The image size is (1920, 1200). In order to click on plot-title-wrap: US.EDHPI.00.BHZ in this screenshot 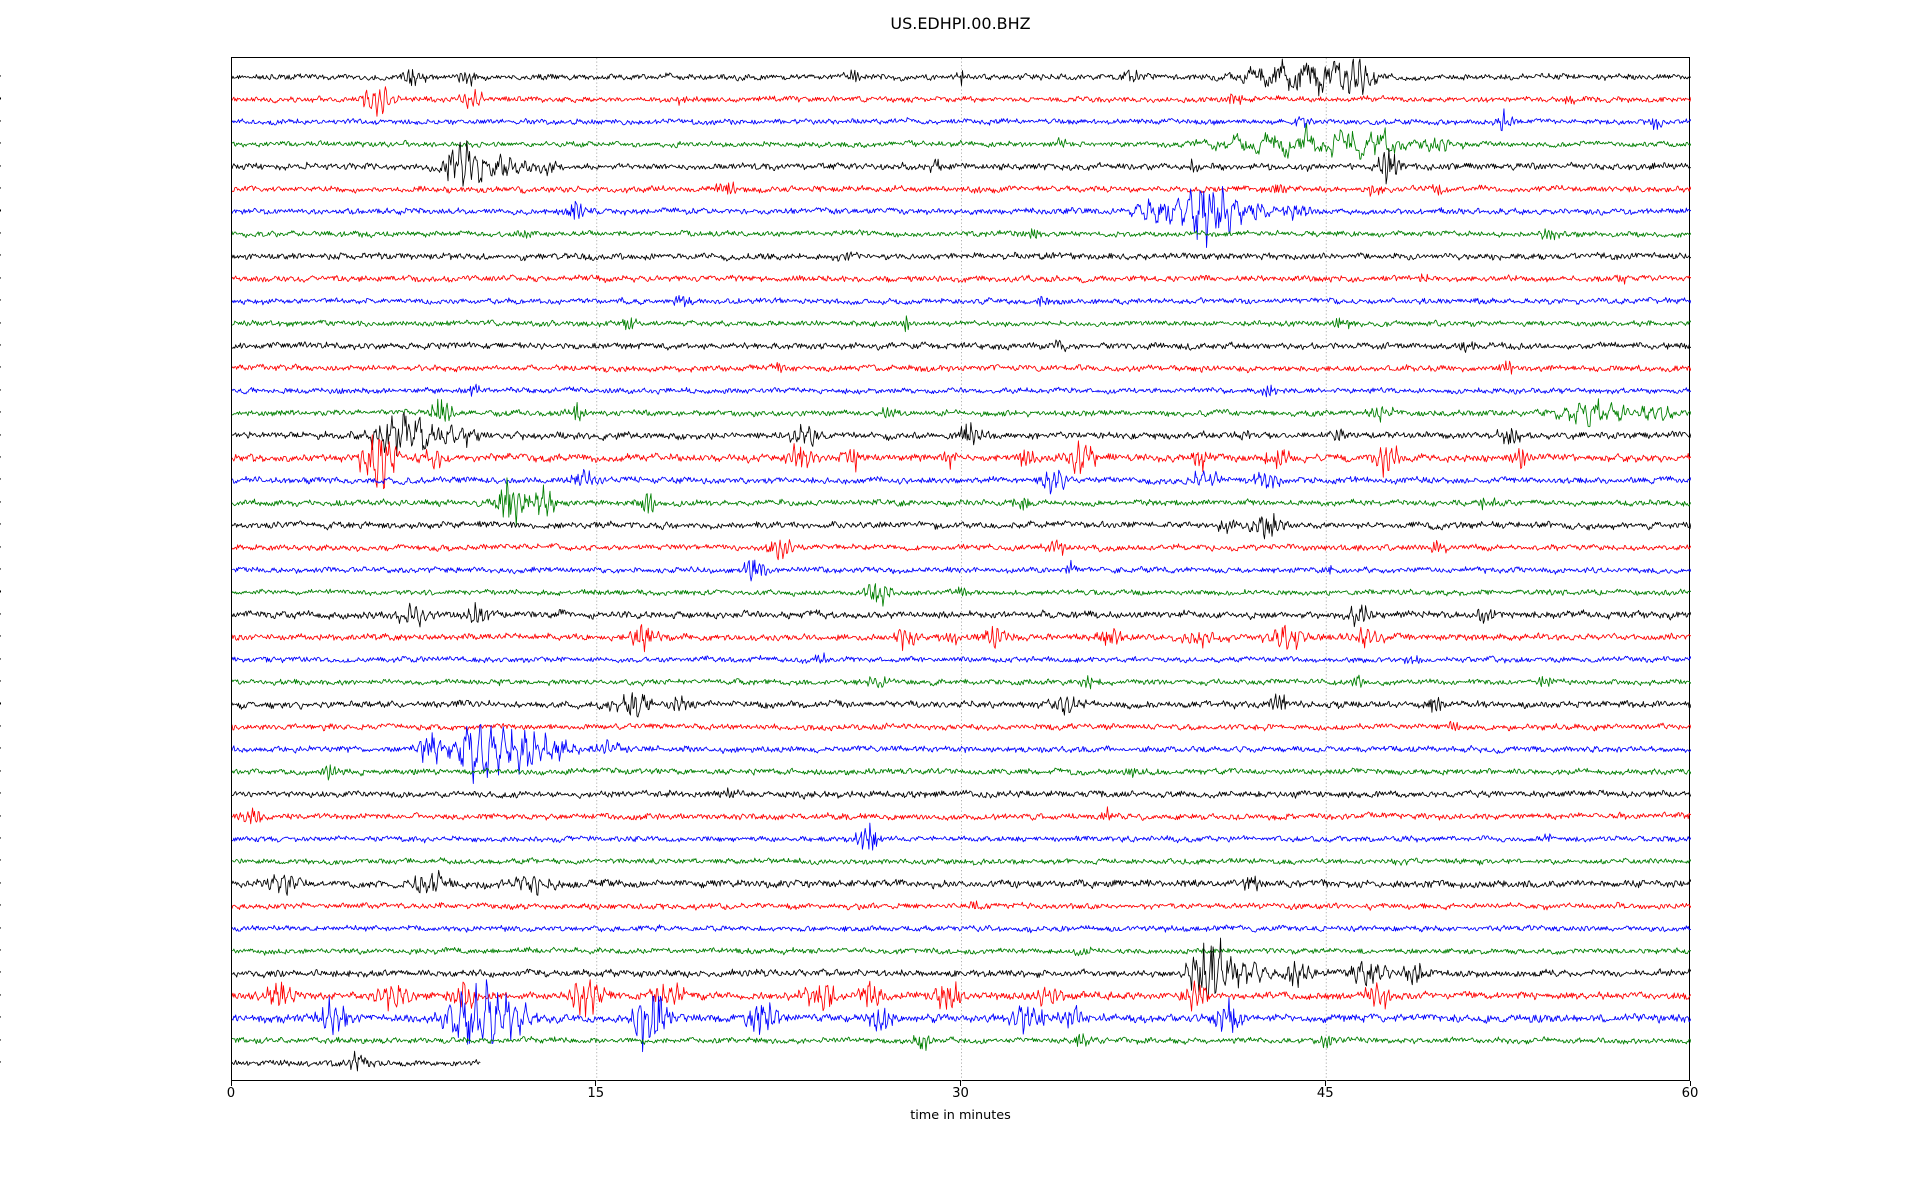, I will do `click(960, 23)`.